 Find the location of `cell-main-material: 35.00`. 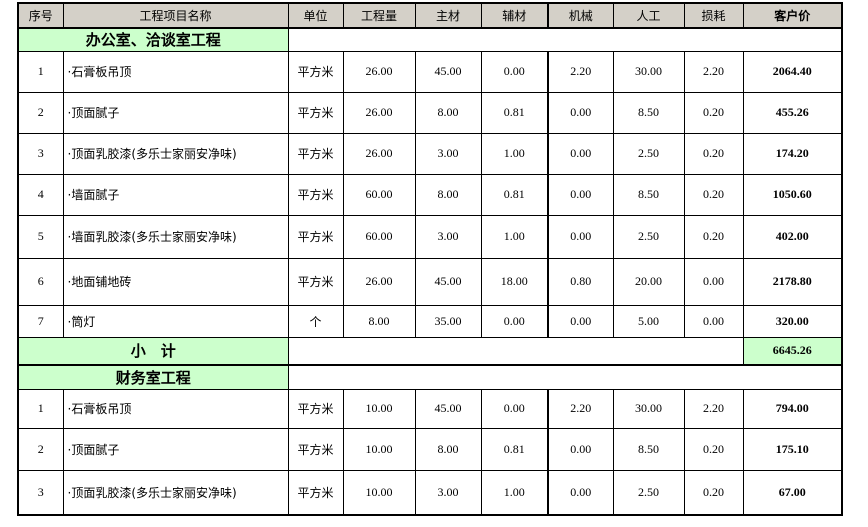

cell-main-material: 35.00 is located at coordinates (448, 321).